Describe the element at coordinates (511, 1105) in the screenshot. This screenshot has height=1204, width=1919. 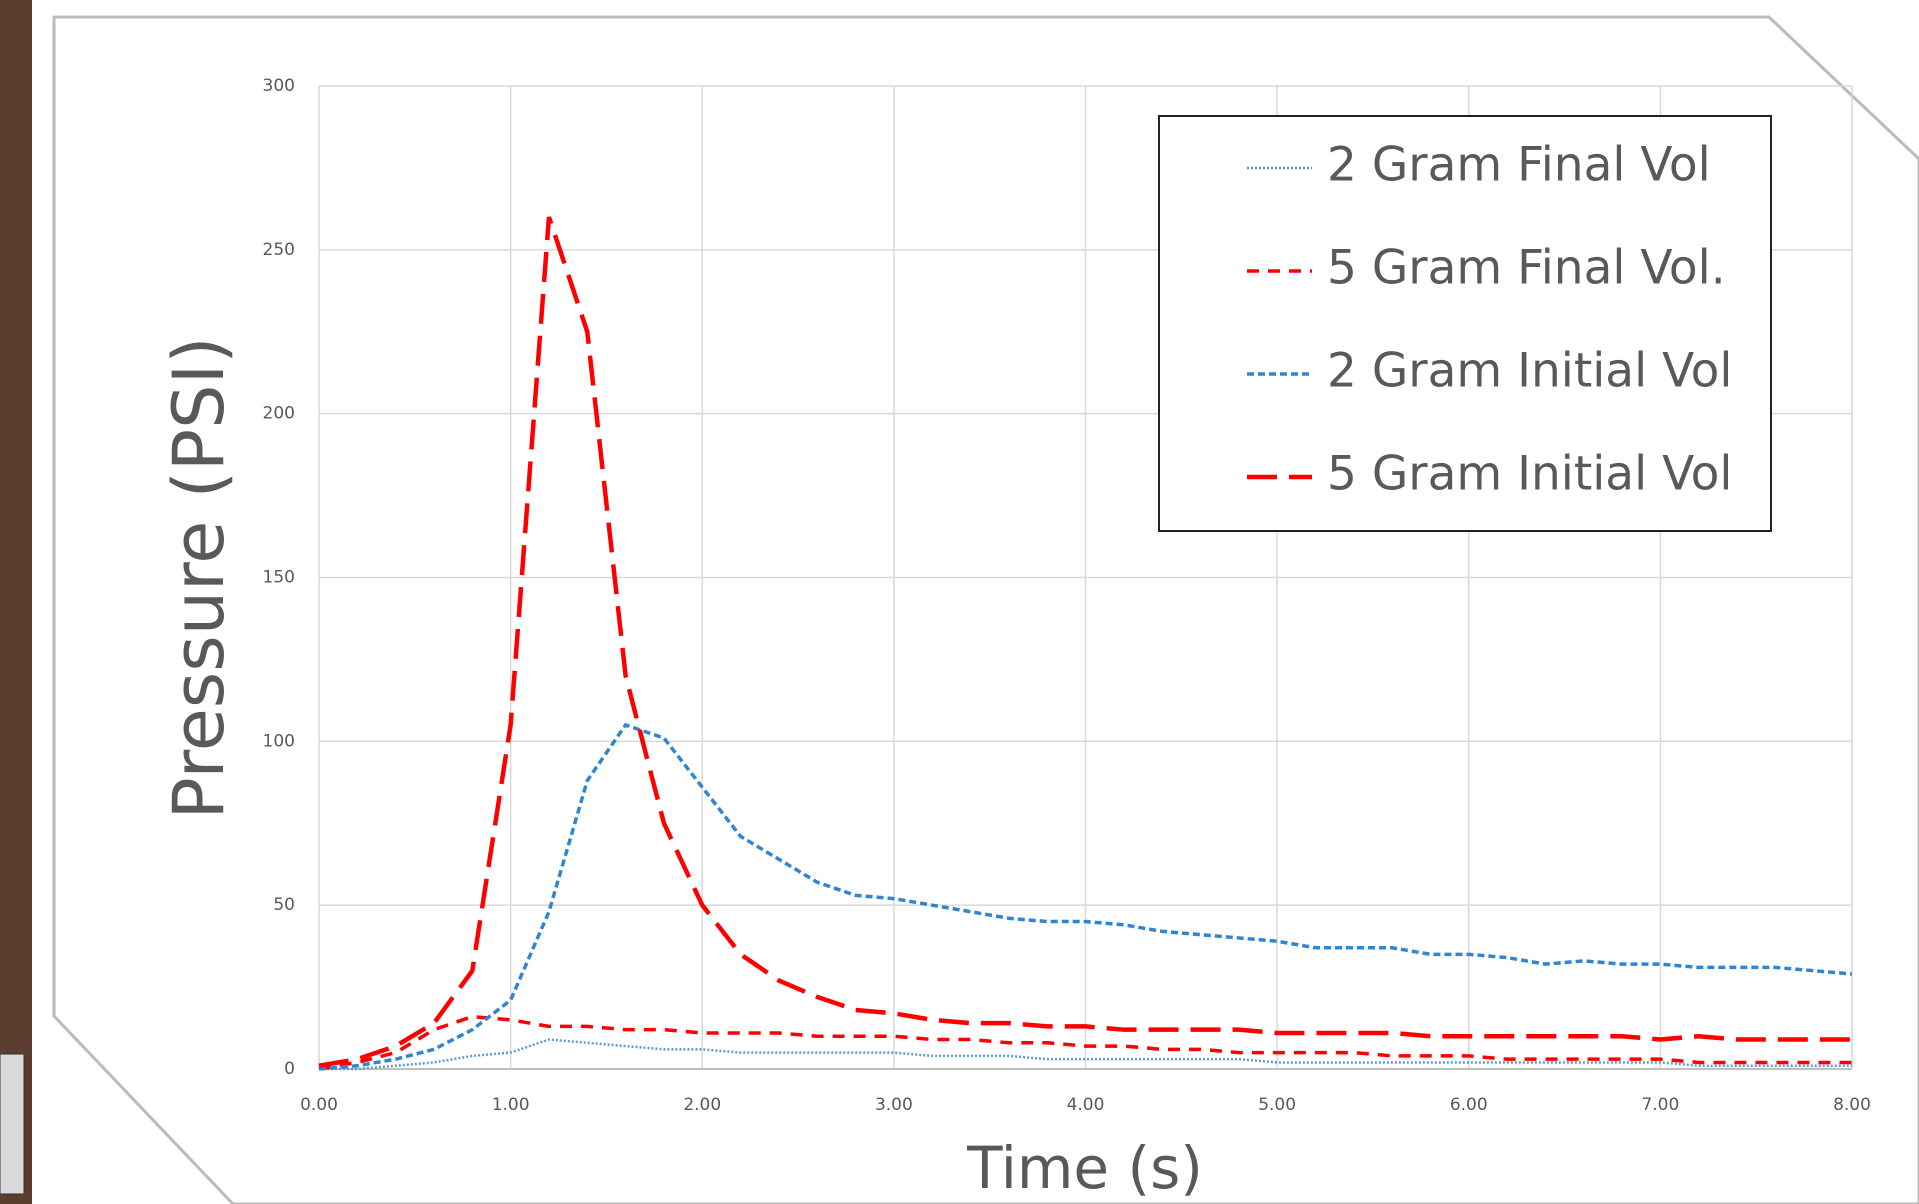
I see `x-tick-label: 1.00` at that location.